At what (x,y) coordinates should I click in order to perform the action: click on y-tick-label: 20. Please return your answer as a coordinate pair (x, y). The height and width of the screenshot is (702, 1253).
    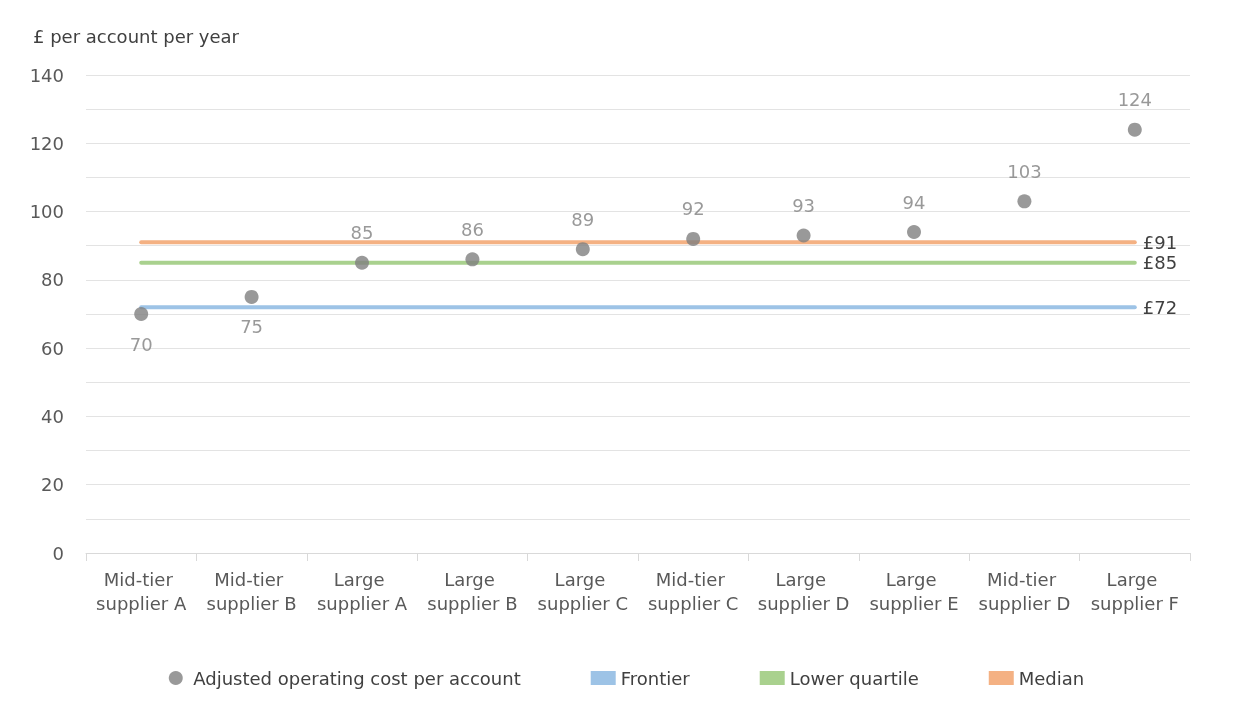
    Looking at the image, I should click on (52, 485).